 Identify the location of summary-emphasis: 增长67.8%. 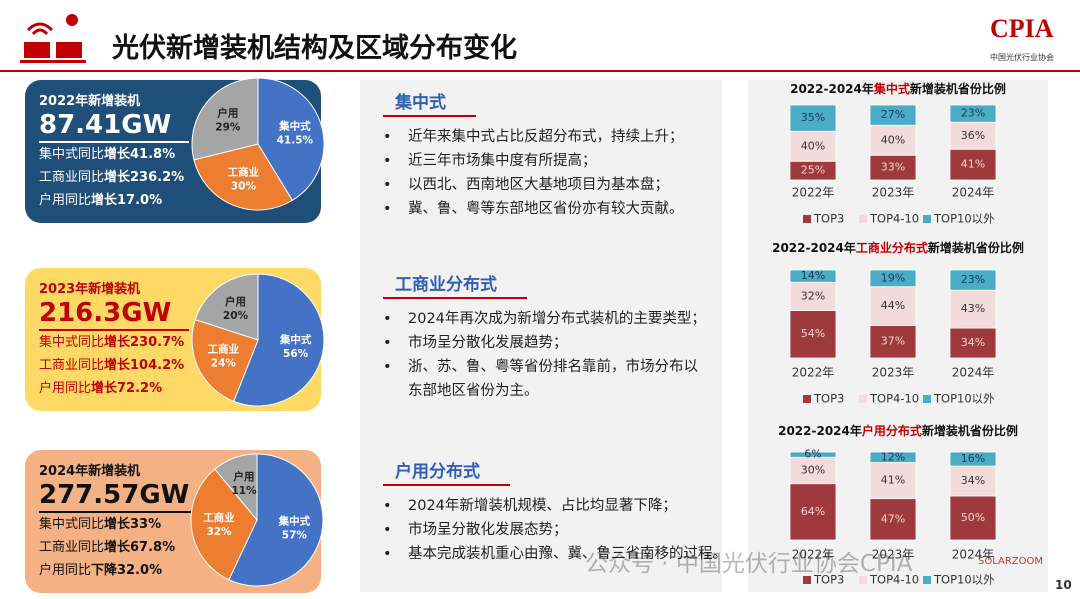
(140, 547).